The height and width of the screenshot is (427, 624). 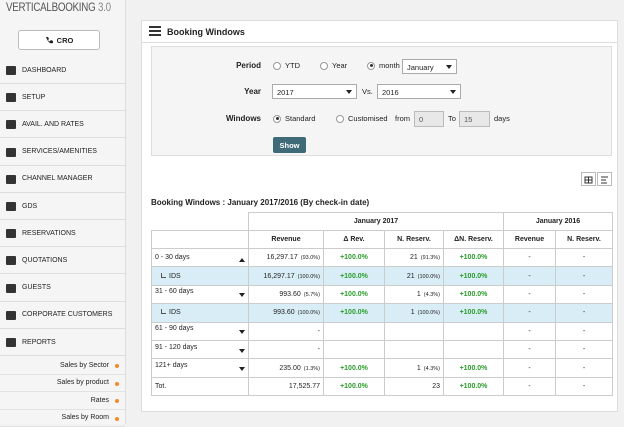 What do you see at coordinates (368, 118) in the screenshot?
I see `radio-label: Customised` at bounding box center [368, 118].